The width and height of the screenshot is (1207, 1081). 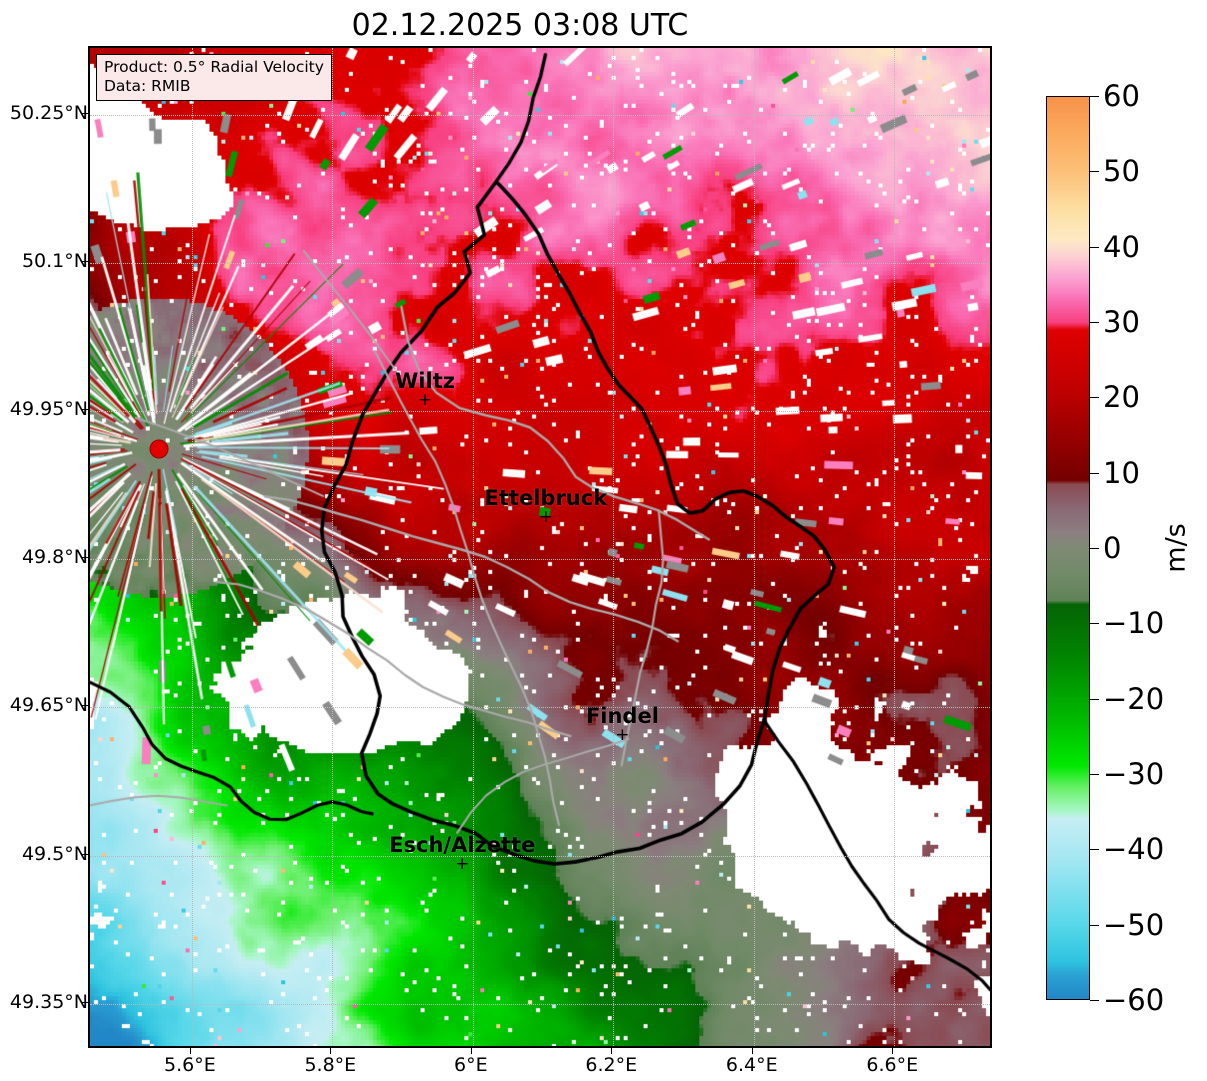 I want to click on longitude-tick-label: 6.6°E, so click(x=892, y=1065).